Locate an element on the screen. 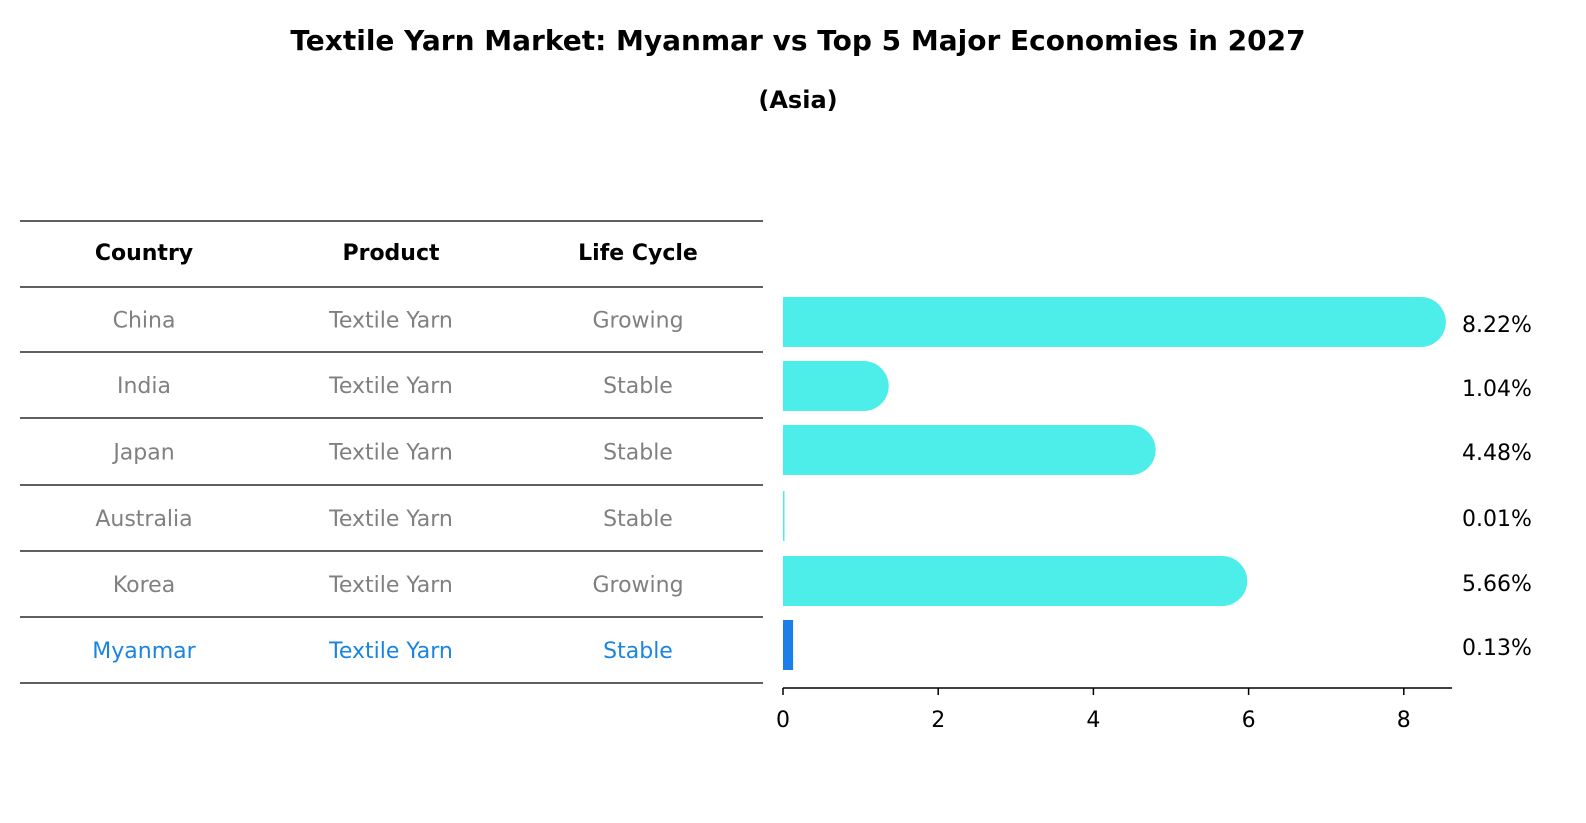  table-cell: China is located at coordinates (144, 321).